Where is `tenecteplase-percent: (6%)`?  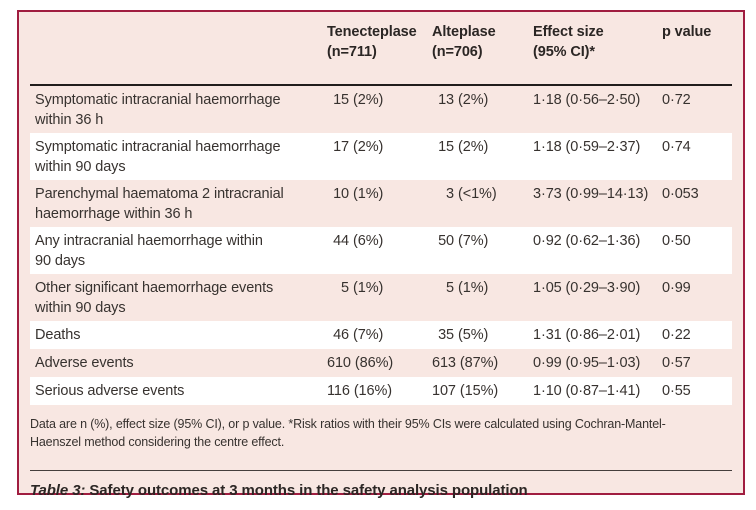 tenecteplase-percent: (6%) is located at coordinates (368, 241).